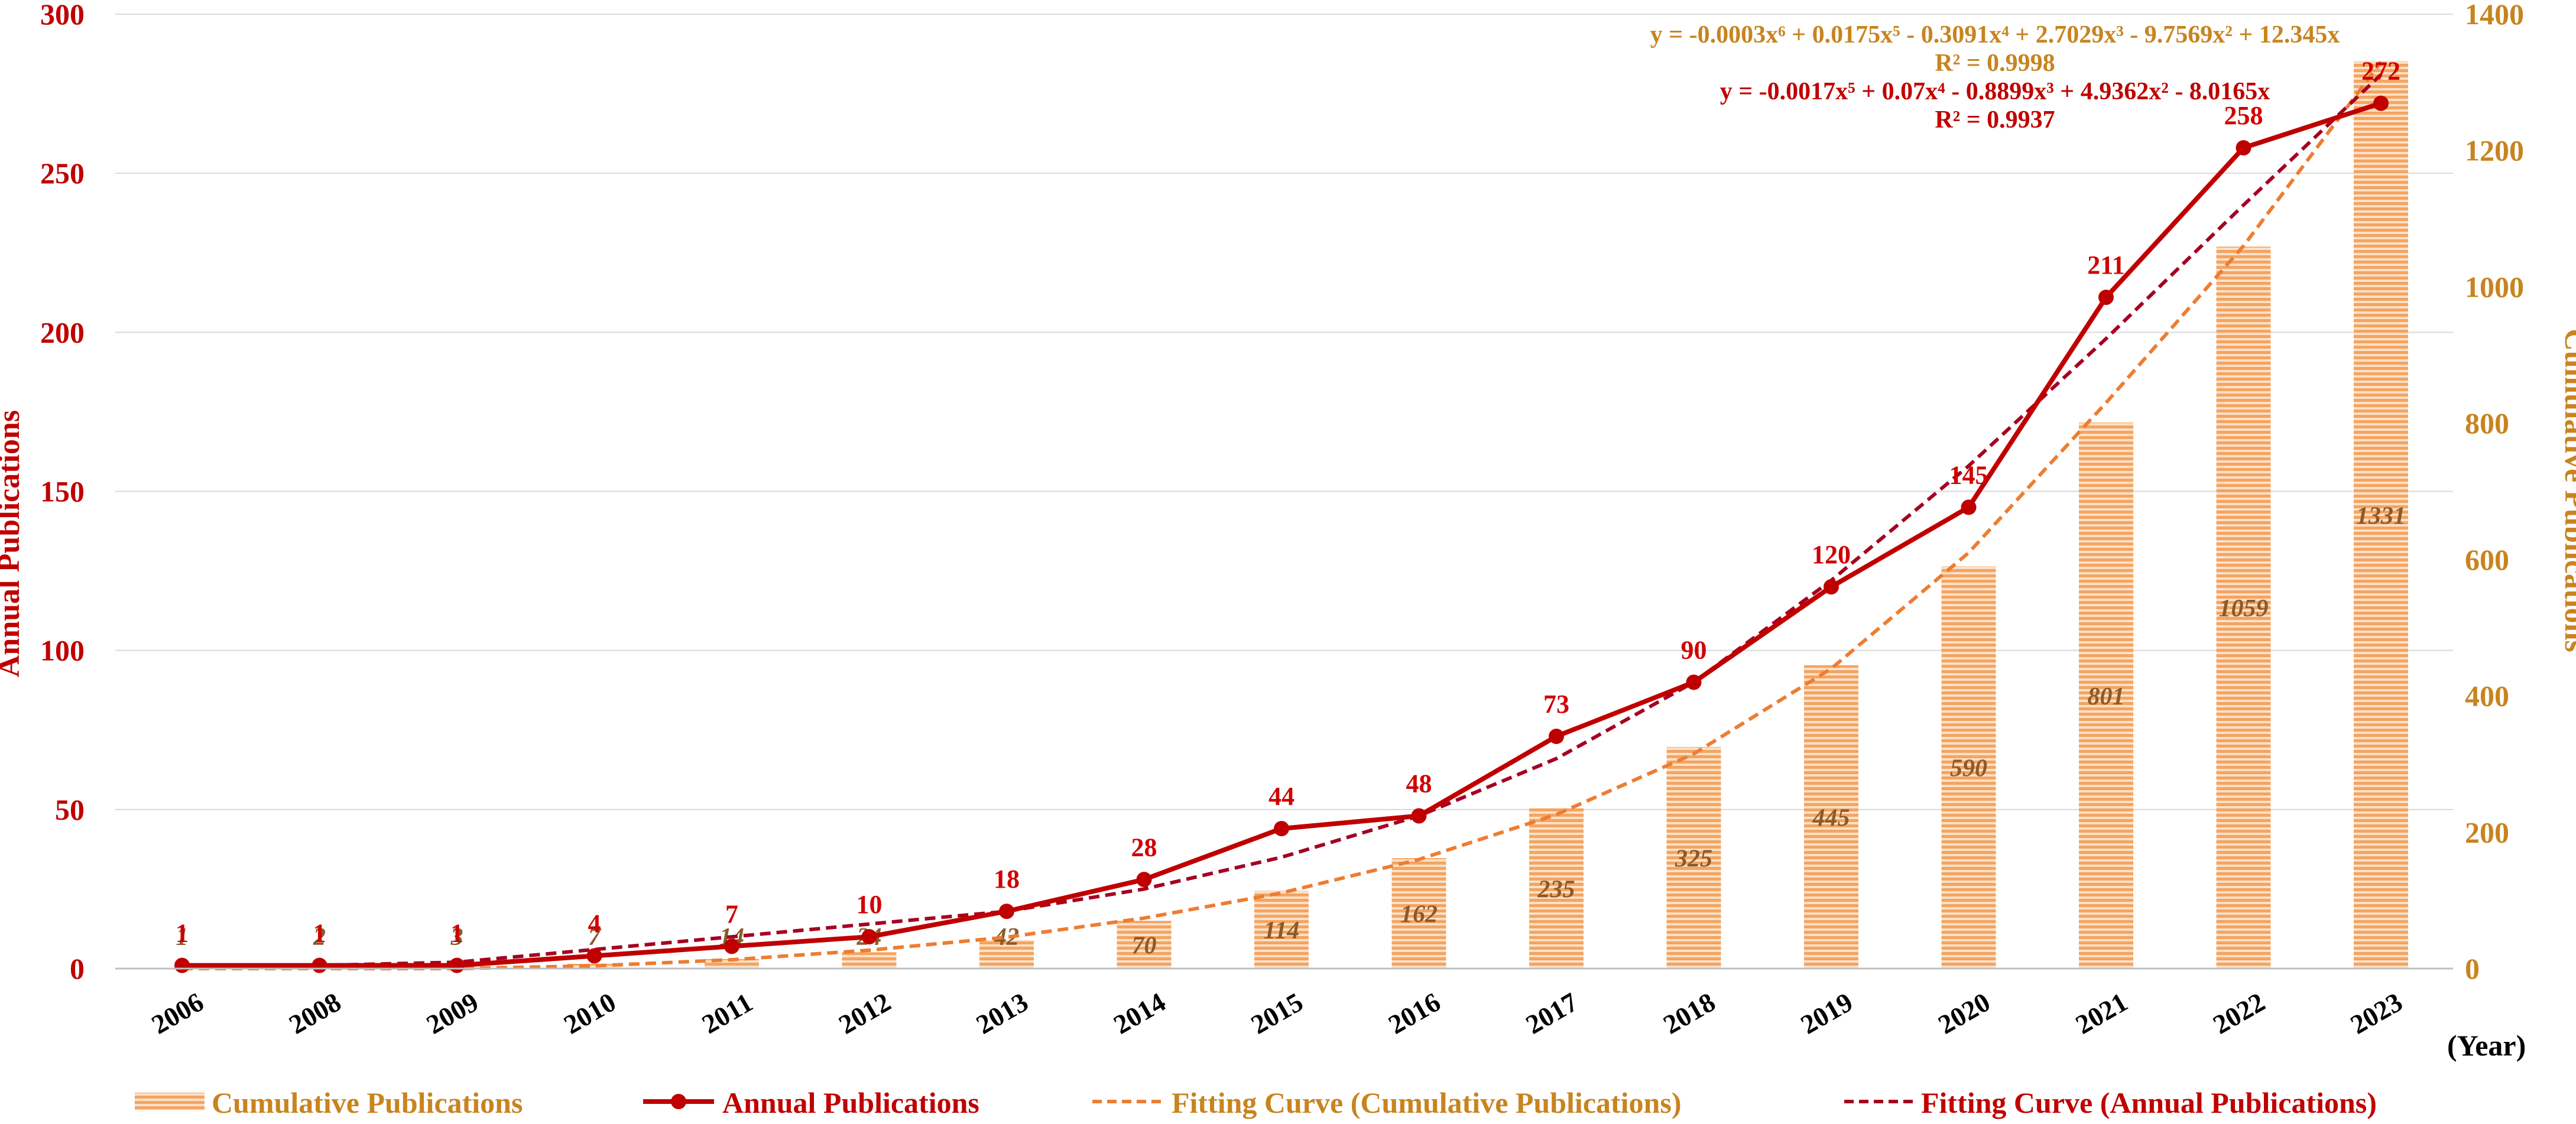 The image size is (2576, 1124). What do you see at coordinates (62, 333) in the screenshot?
I see `y-left-tick-label: 200` at bounding box center [62, 333].